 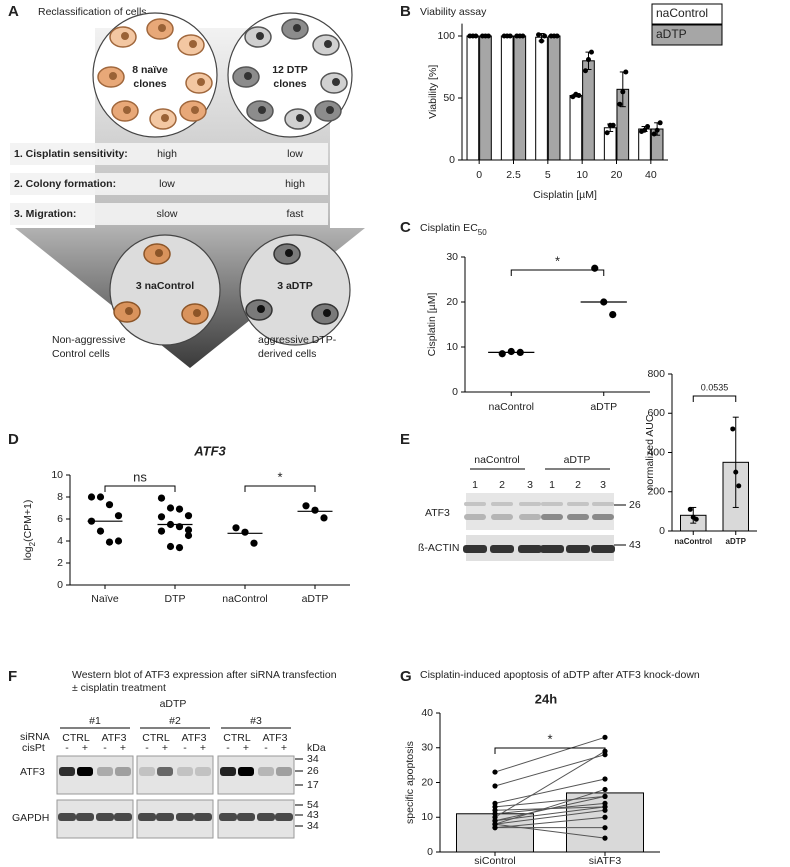 What do you see at coordinates (438, 548) in the screenshot?
I see `blot-row-label: ß-ACTIN` at bounding box center [438, 548].